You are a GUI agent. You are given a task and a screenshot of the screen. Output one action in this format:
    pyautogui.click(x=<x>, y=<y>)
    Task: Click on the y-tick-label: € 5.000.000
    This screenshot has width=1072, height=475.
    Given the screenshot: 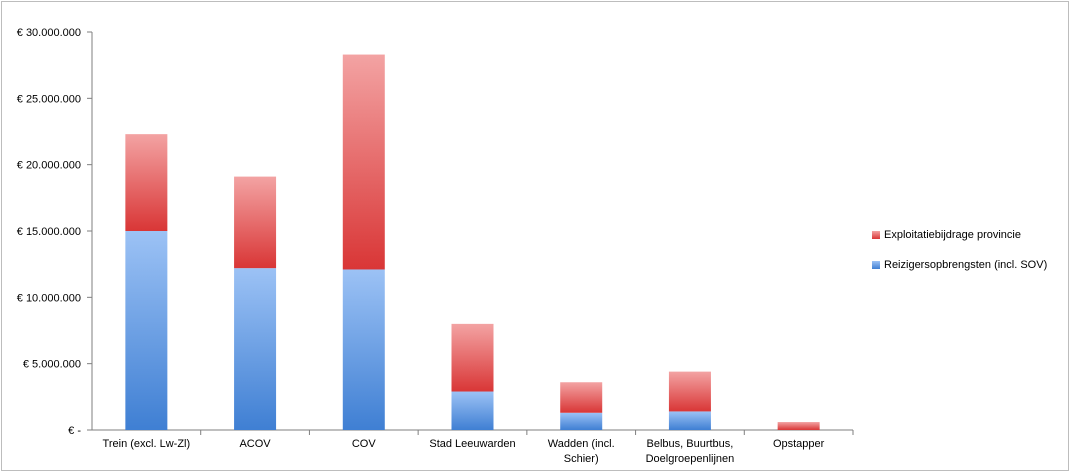 What is the action you would take?
    pyautogui.click(x=52, y=365)
    